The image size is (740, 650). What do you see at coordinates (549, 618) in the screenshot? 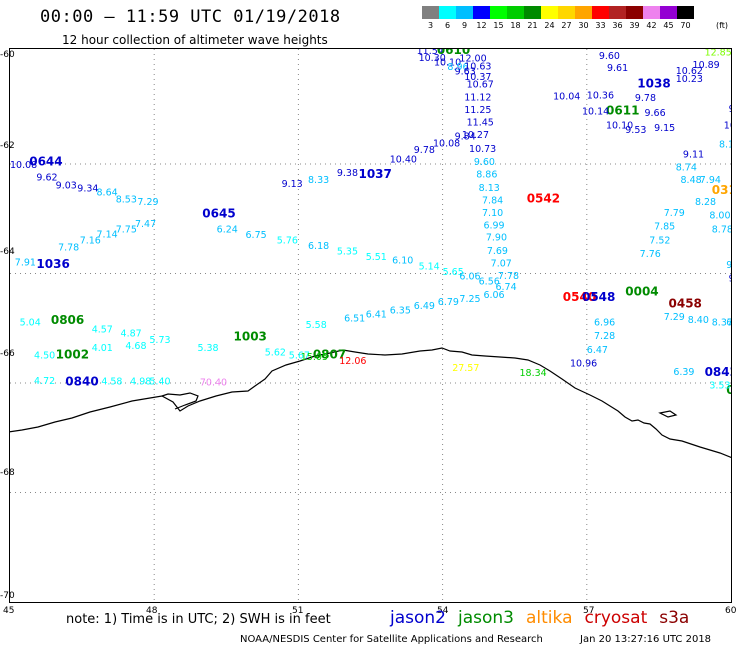
I see `satellite-altika: altika` at bounding box center [549, 618].